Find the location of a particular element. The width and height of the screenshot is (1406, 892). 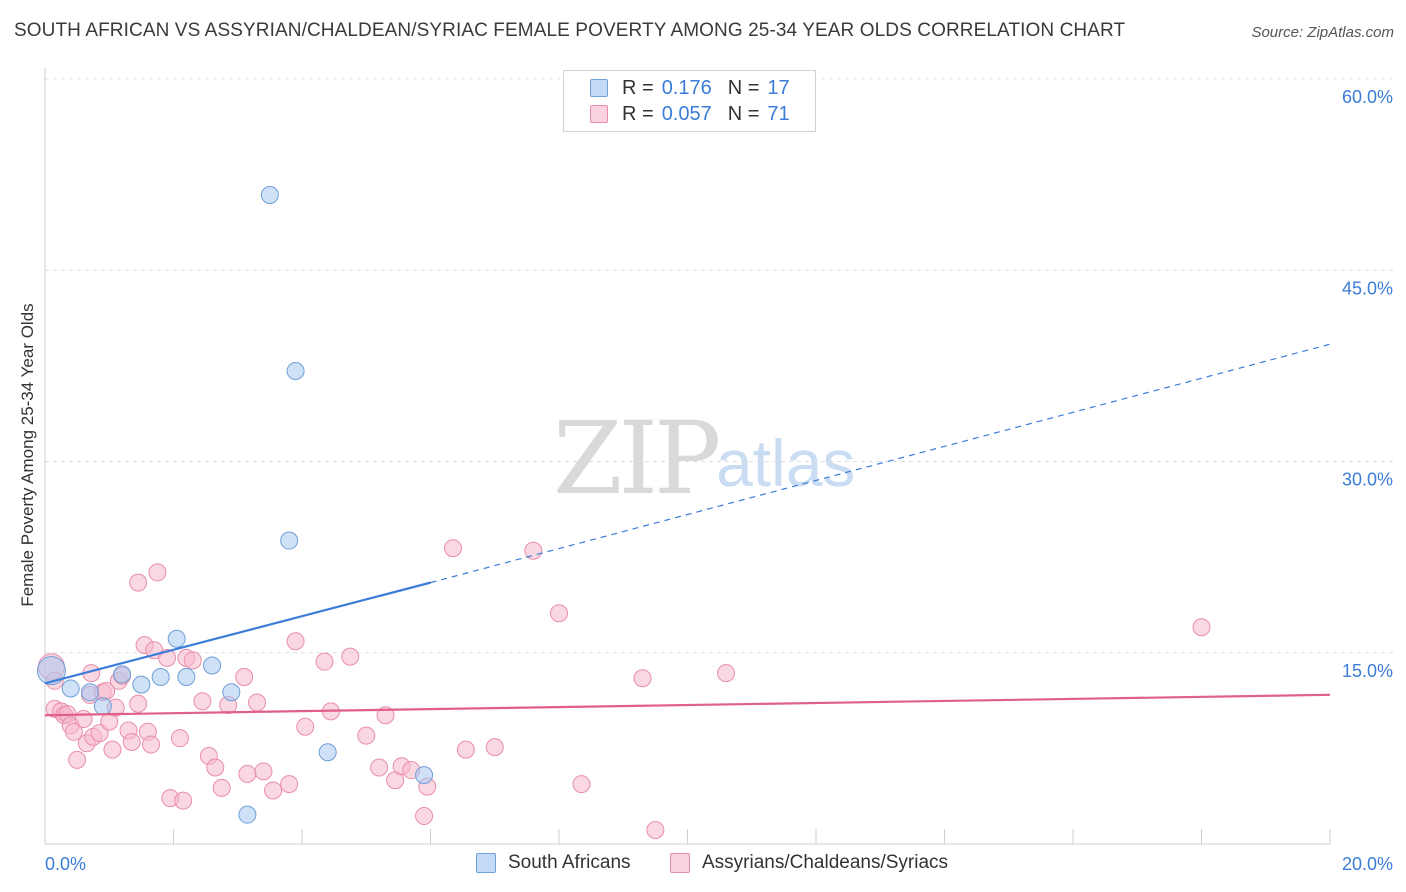

correlation-legend: R = 0.176 N = 17 R = 0.057 N = 71 is located at coordinates (689, 101).